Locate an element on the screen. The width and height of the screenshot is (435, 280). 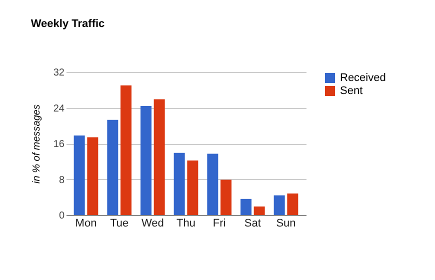
y-tick-label: 16 is located at coordinates (59, 144).